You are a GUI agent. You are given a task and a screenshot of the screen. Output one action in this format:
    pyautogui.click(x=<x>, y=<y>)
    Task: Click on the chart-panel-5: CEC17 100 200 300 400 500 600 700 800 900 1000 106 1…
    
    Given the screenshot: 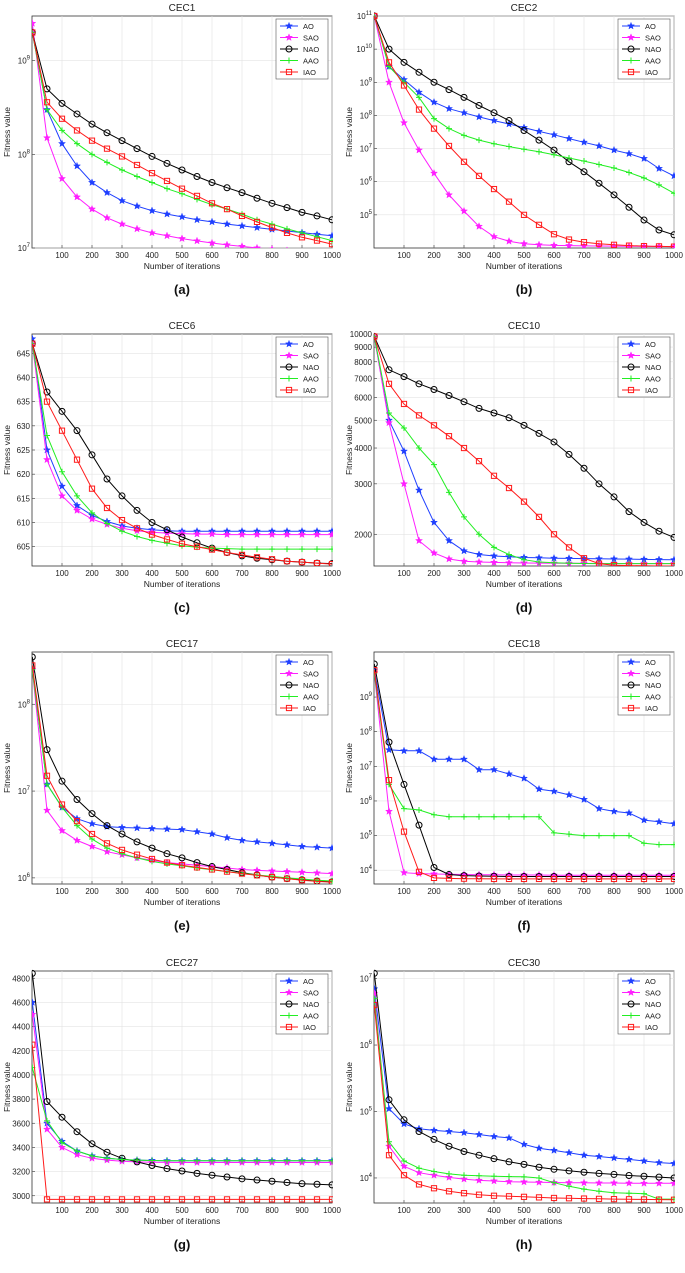 What is the action you would take?
    pyautogui.click(x=171, y=795)
    